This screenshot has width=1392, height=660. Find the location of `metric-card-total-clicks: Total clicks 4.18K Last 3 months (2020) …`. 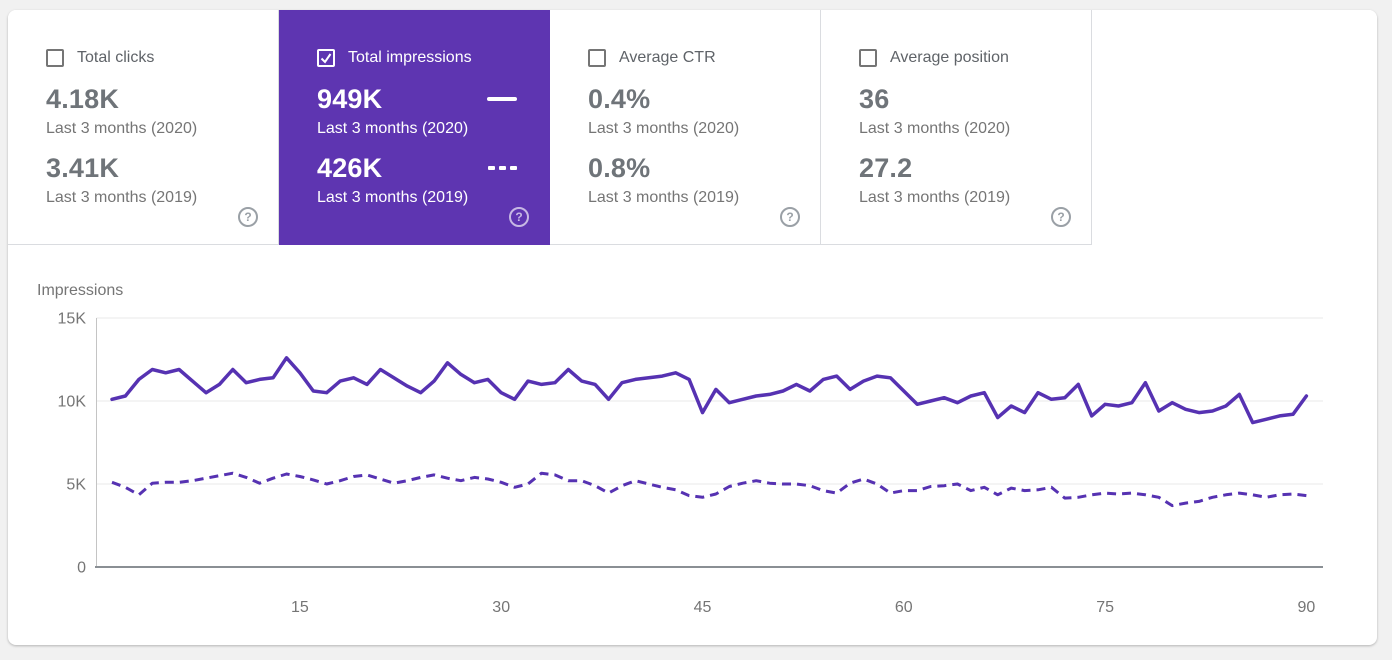

metric-card-total-clicks: Total clicks 4.18K Last 3 months (2020) … is located at coordinates (143, 127).